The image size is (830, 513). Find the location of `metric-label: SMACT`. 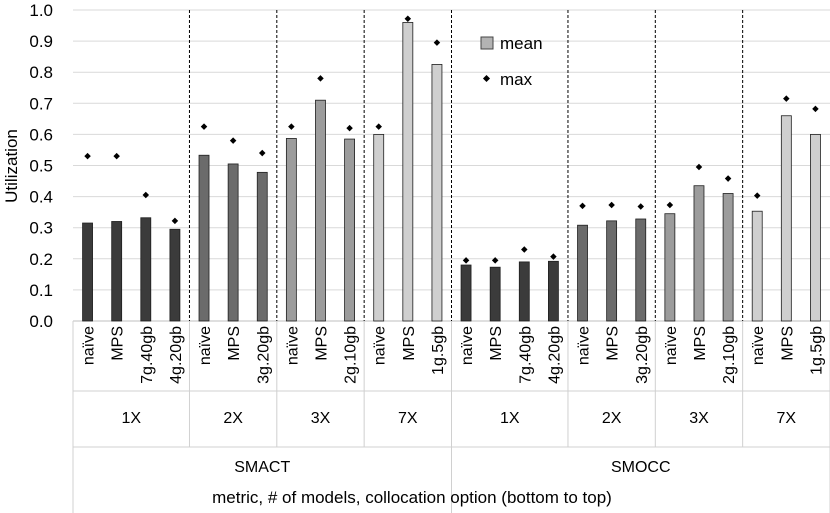

metric-label: SMACT is located at coordinates (262, 467).